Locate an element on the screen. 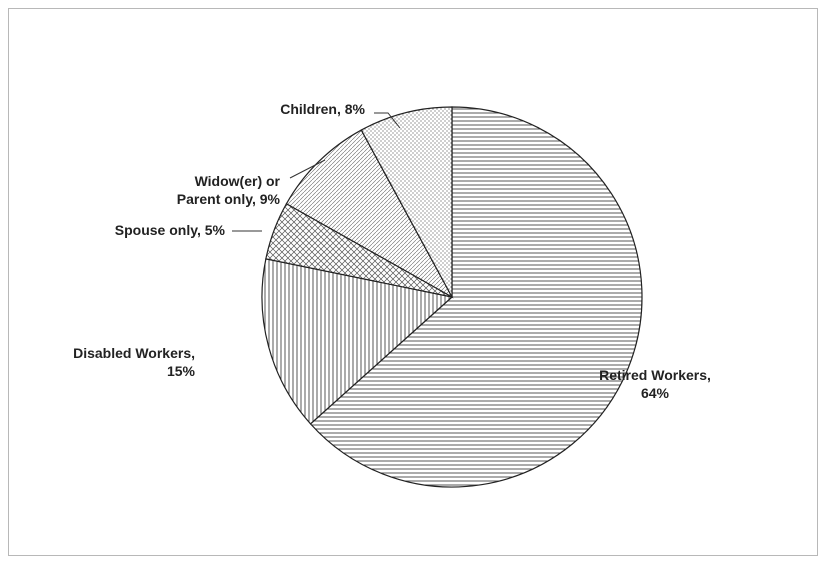  slice-label-2: Spouse only, 5% is located at coordinates (170, 230).